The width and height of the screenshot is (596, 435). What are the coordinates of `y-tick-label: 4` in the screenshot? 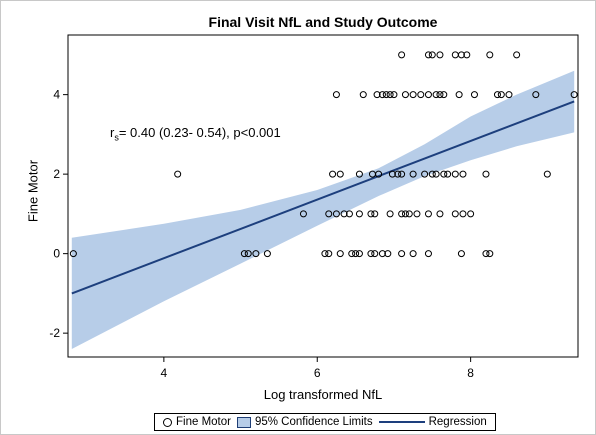 It's located at (56, 95).